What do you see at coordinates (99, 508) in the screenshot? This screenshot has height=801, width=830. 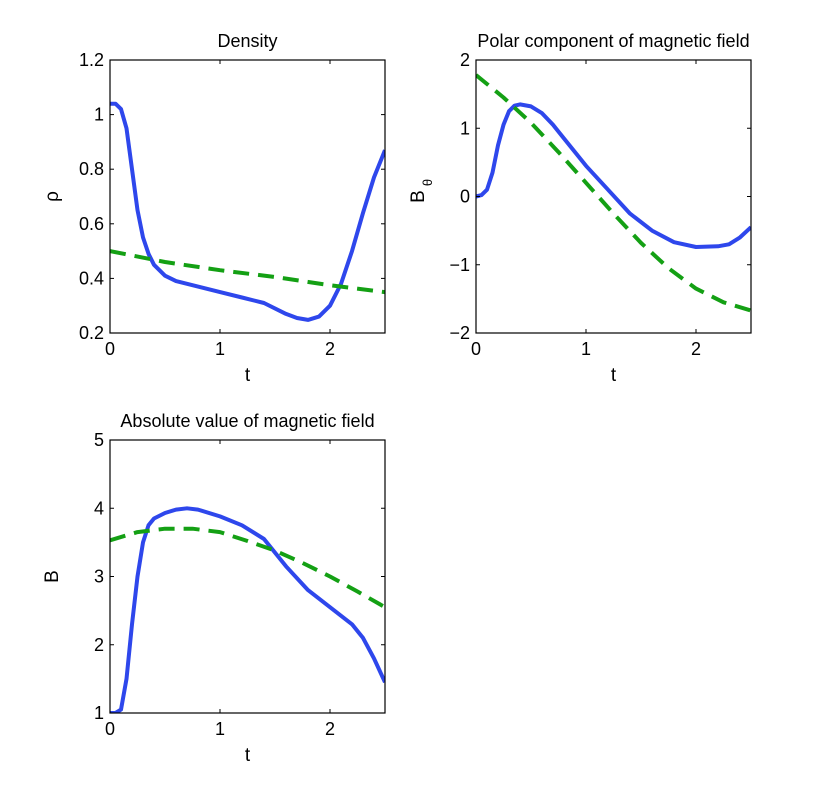 I see `y-tick-label: 4` at bounding box center [99, 508].